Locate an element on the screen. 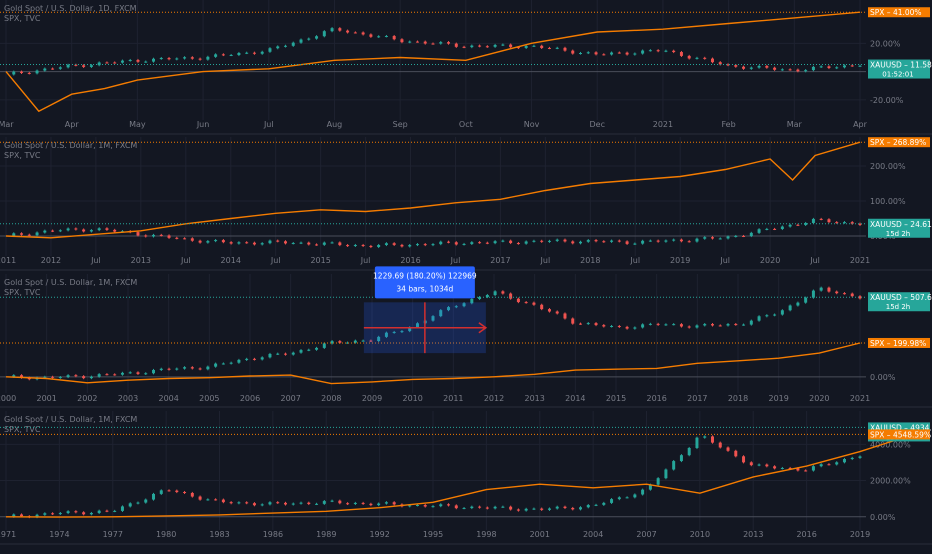  x-tick-label: 1977 is located at coordinates (113, 534).